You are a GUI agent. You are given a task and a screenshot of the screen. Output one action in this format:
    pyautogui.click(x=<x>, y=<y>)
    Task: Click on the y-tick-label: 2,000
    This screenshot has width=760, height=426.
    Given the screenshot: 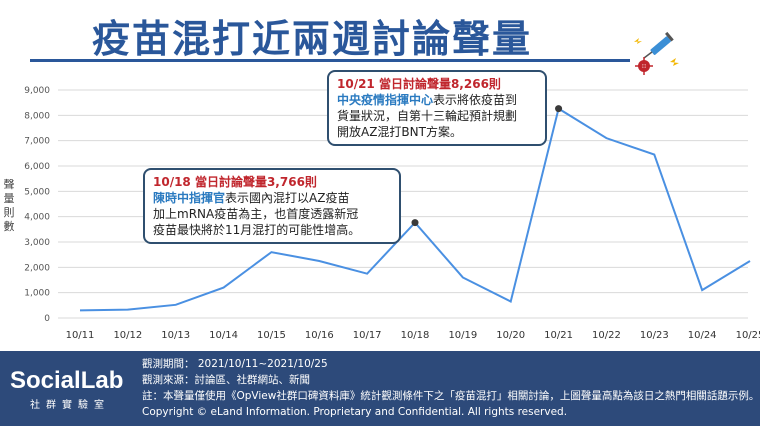 What is the action you would take?
    pyautogui.click(x=37, y=268)
    